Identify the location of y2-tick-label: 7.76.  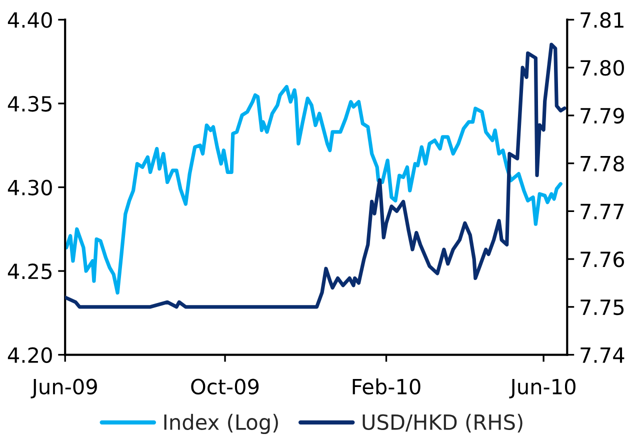
(602, 260).